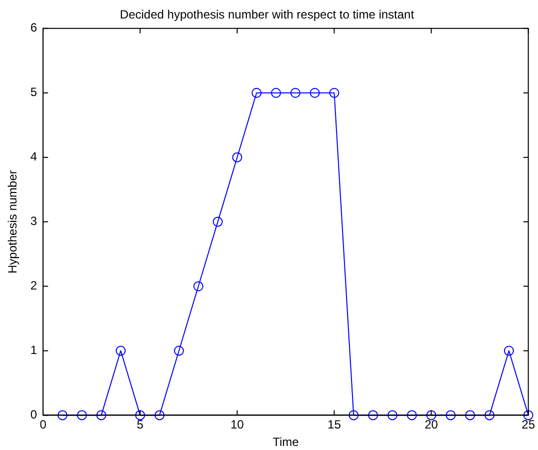  I want to click on x-tick-label: 25, so click(529, 425).